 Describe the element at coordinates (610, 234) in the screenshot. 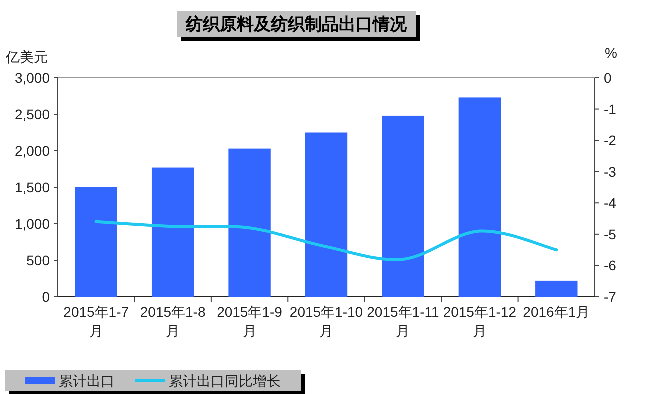

I see `y2-tick-label: -5` at that location.